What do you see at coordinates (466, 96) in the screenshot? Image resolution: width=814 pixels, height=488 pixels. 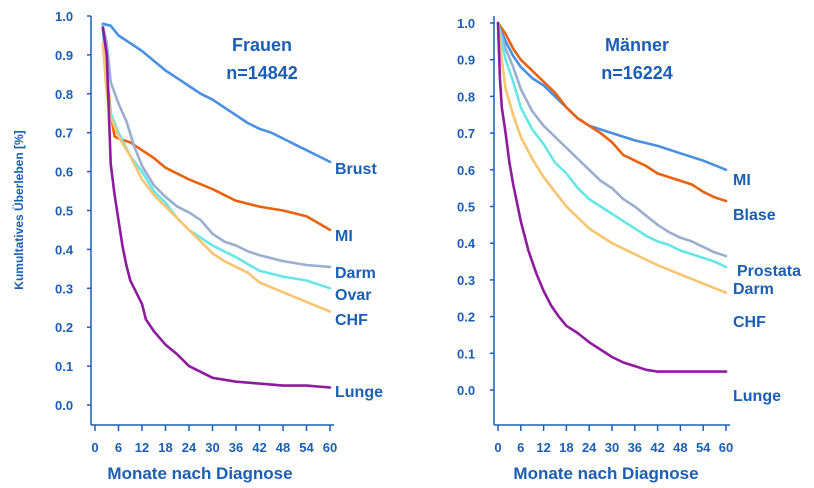 I see `maenner-y-tick-label: 0.8` at bounding box center [466, 96].